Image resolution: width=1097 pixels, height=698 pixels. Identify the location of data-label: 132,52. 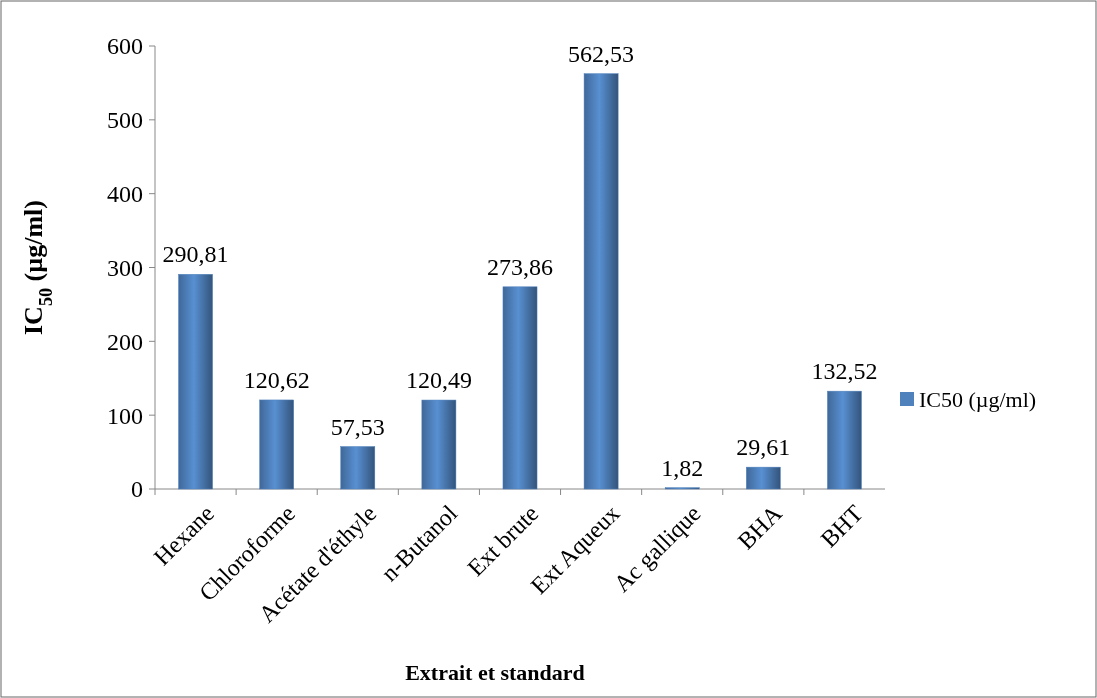
(844, 371).